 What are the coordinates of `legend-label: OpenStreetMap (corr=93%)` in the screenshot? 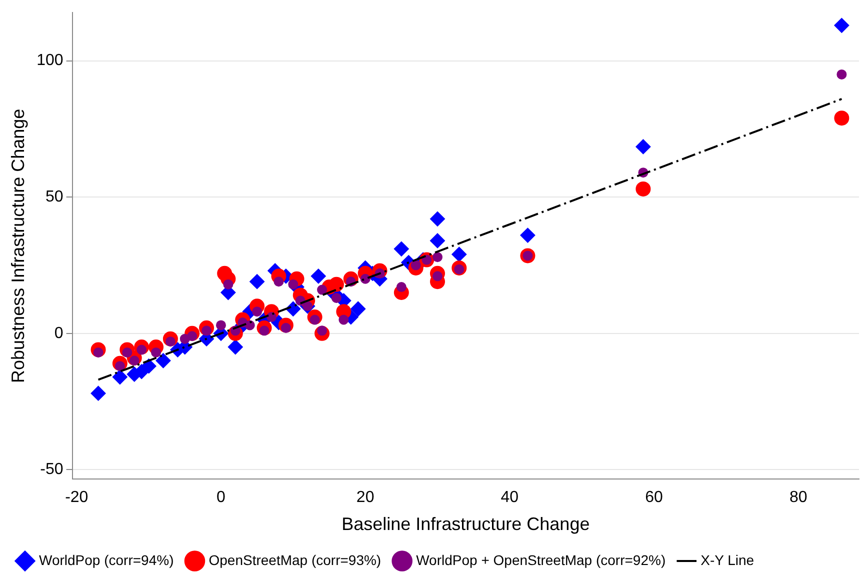 It's located at (295, 560).